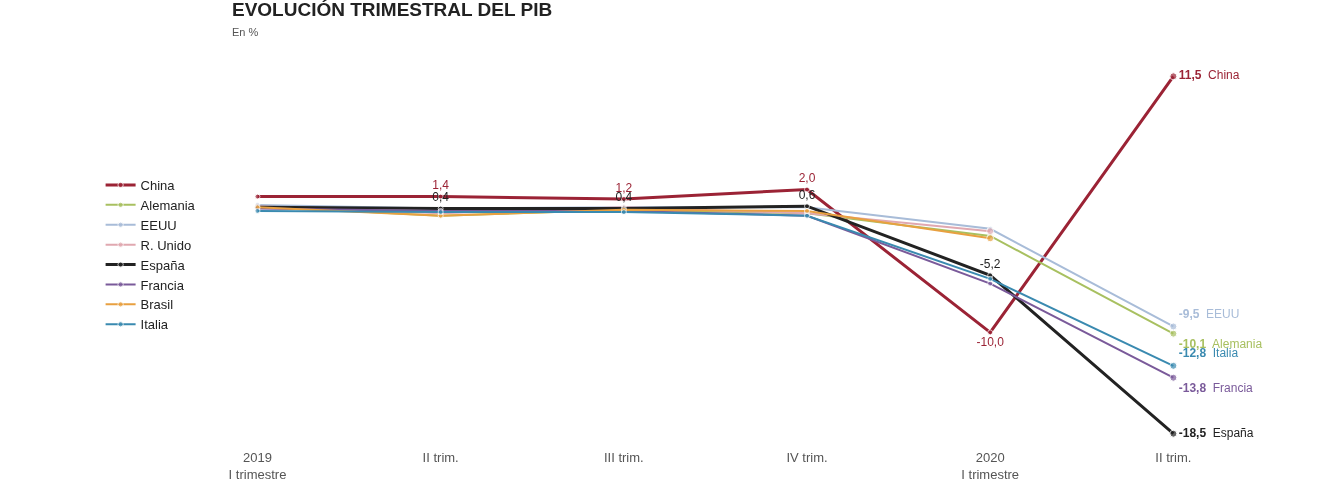 The height and width of the screenshot is (498, 1340). I want to click on text: China, so click(1224, 75).